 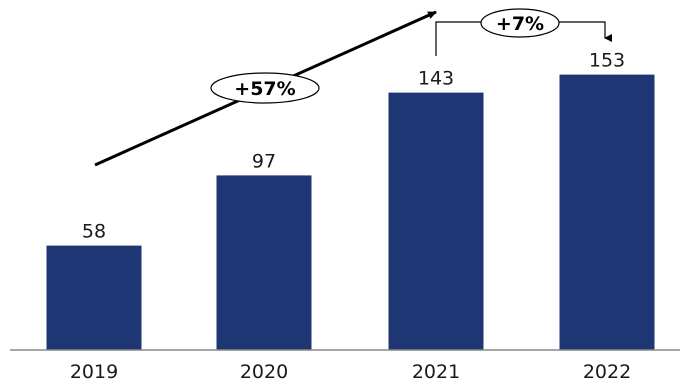 I want to click on x-tick-label-2019: 2019, so click(x=94, y=372).